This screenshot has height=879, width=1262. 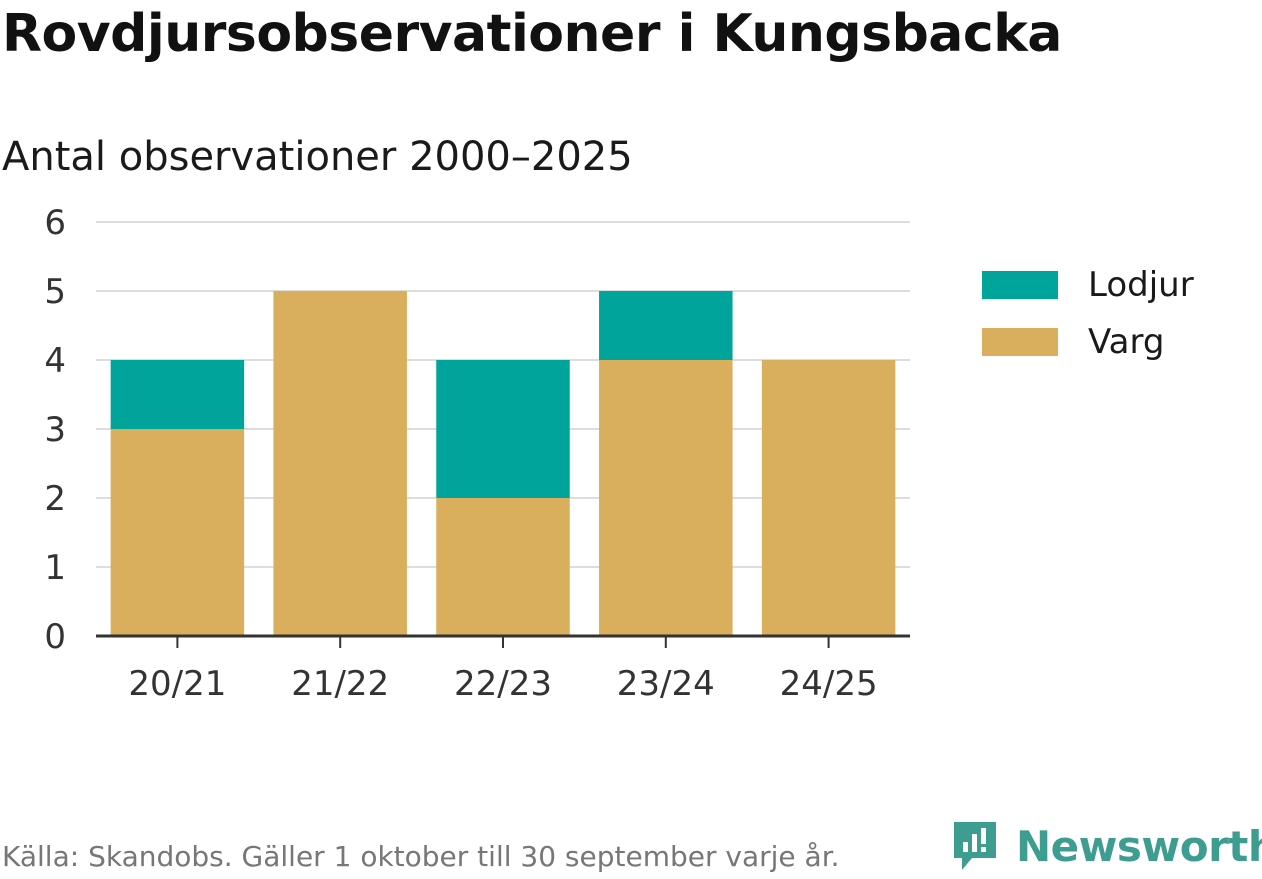 I want to click on chart-subtitle: Antal observationer 2000–2025, so click(x=317, y=157).